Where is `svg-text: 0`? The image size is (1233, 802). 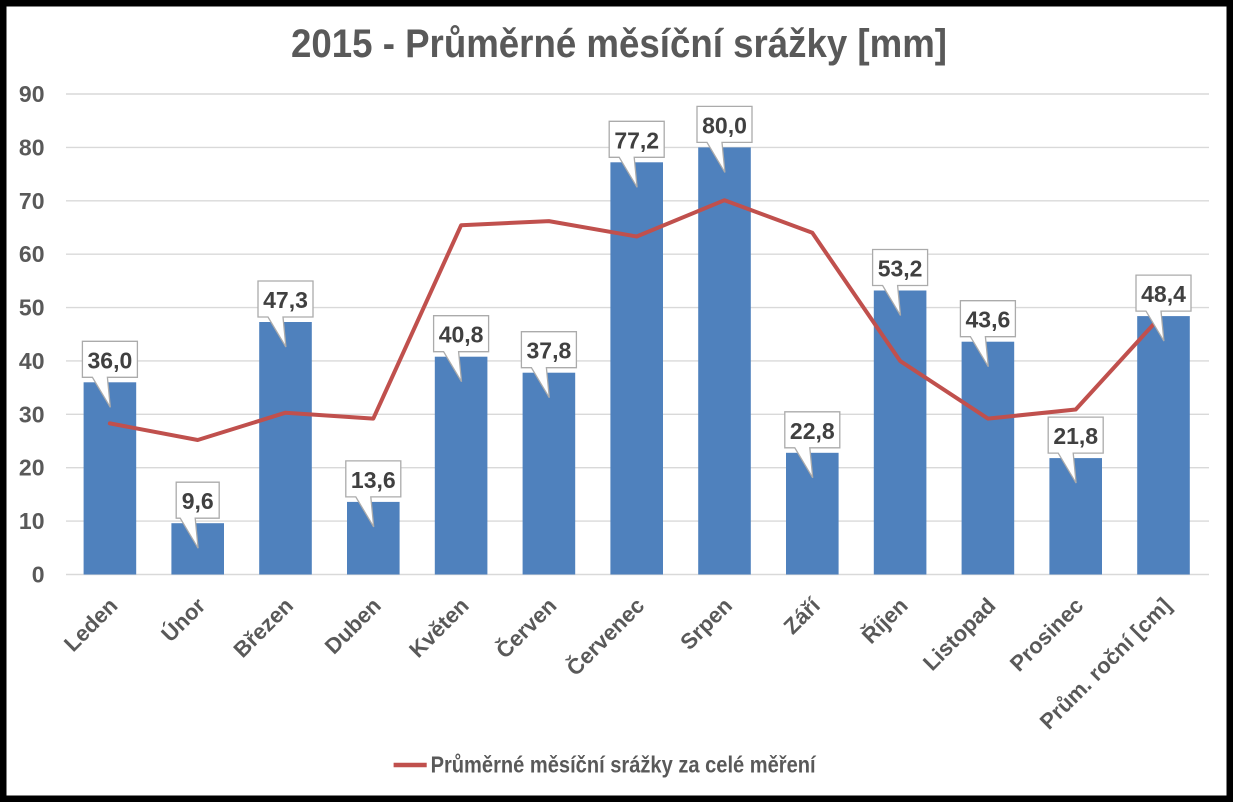 svg-text: 0 is located at coordinates (38, 575).